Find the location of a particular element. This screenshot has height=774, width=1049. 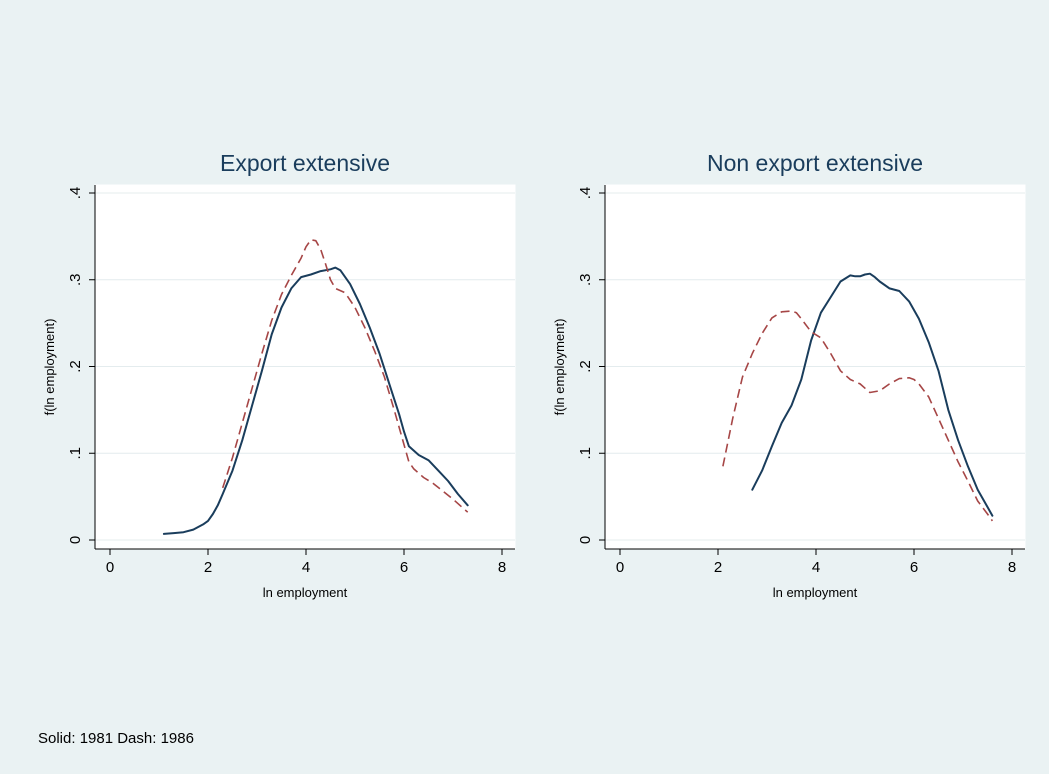

chart-title: Non export extensive is located at coordinates (815, 163).